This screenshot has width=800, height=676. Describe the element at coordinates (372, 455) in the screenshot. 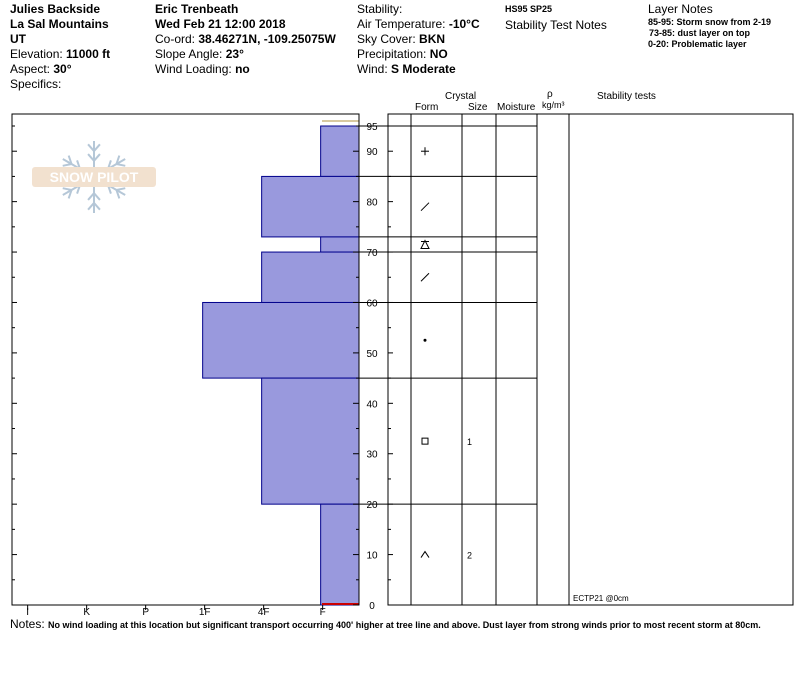

I see `height-label-30: 30` at that location.